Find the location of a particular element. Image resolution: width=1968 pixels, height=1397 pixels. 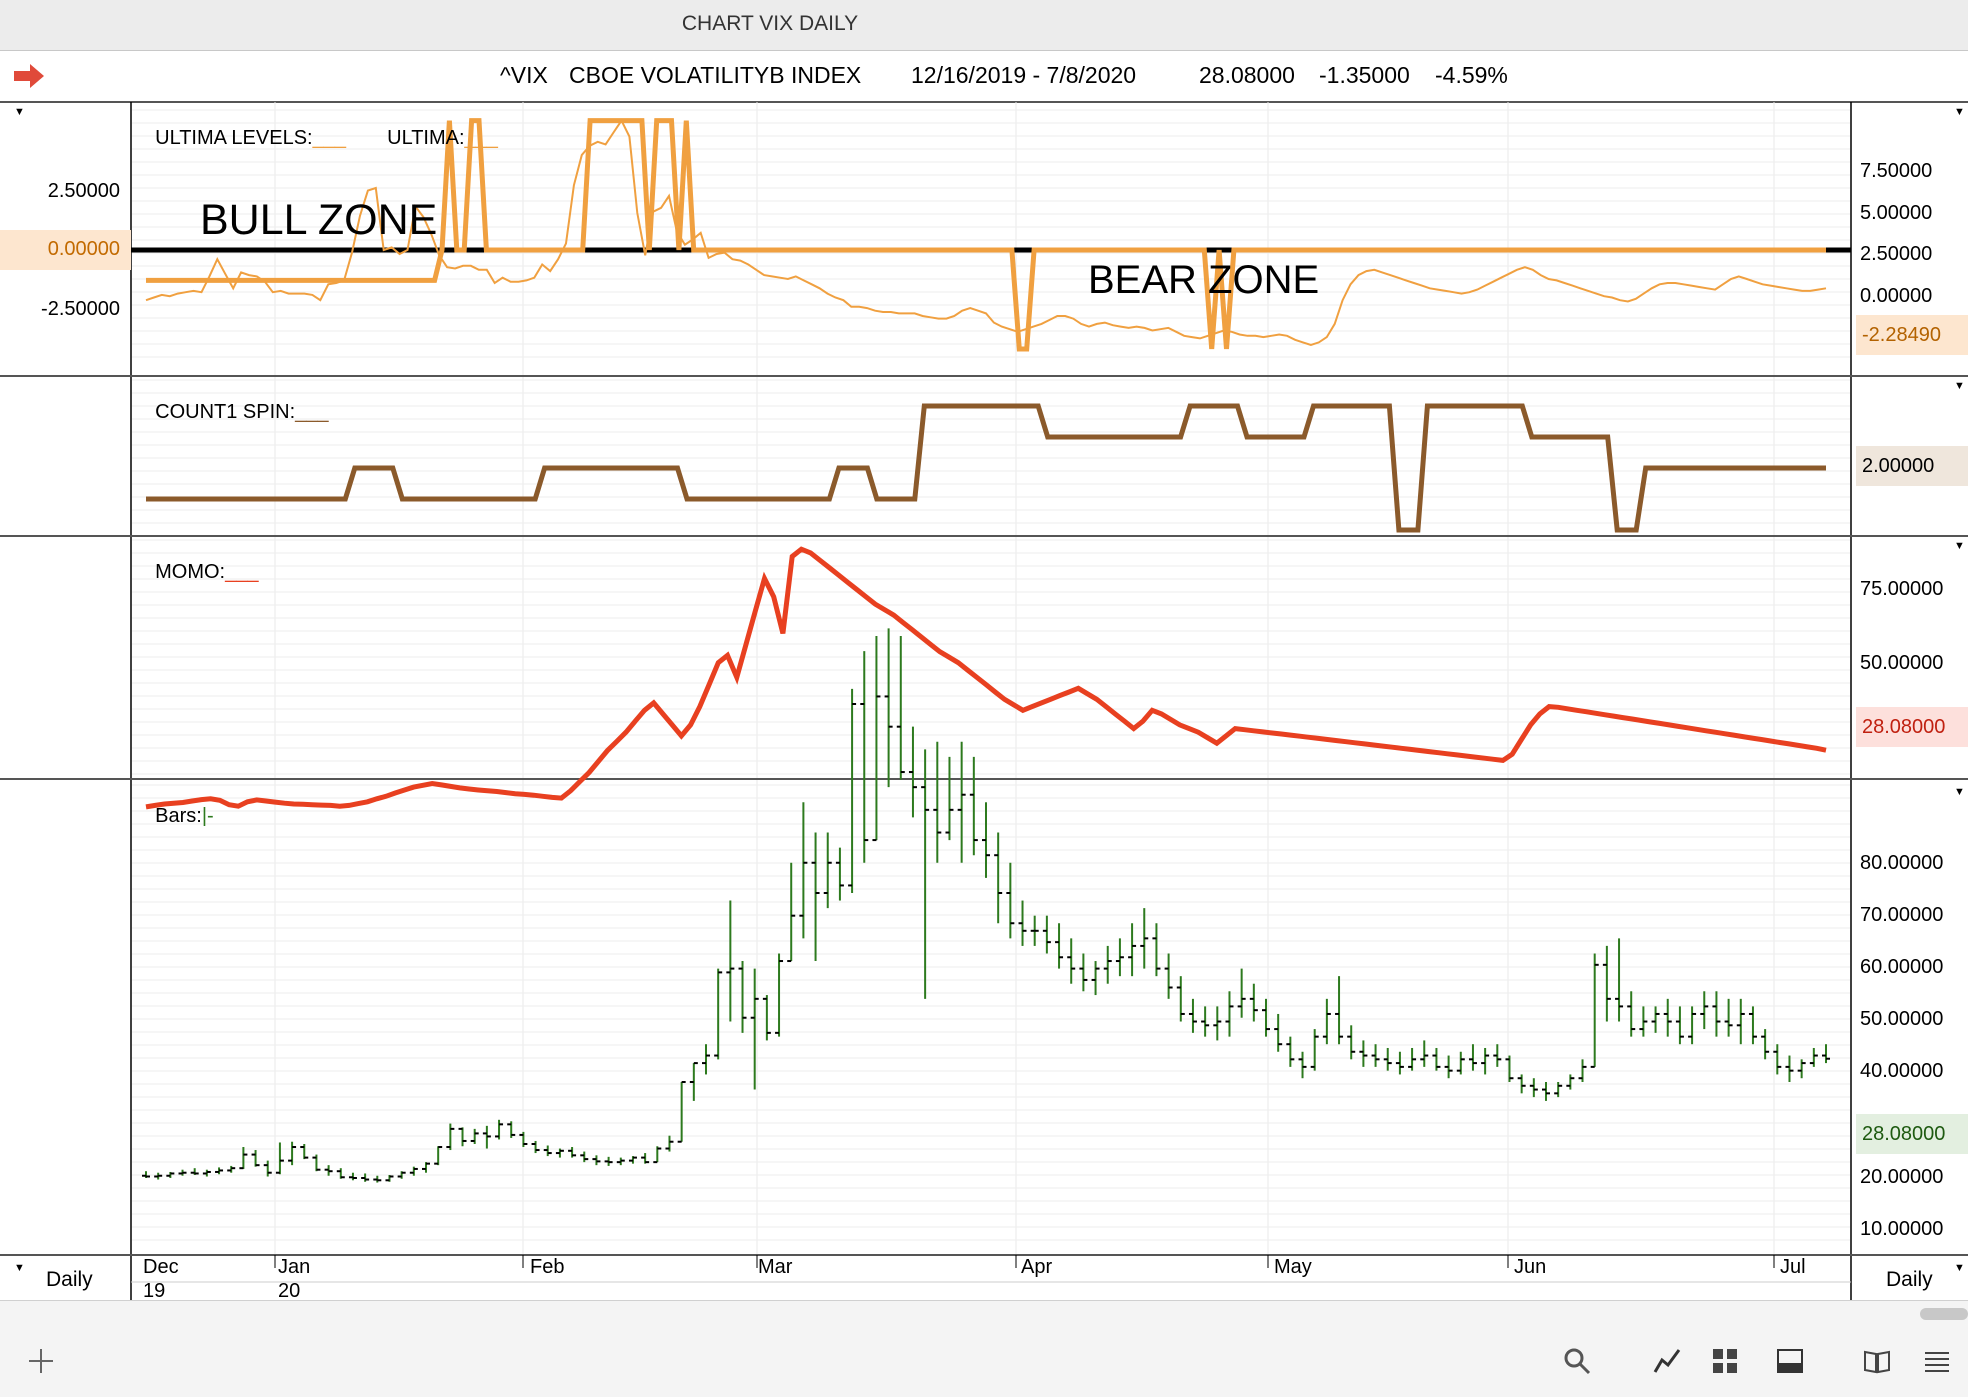

bars-right-tick: 80.00000 is located at coordinates (1902, 863).